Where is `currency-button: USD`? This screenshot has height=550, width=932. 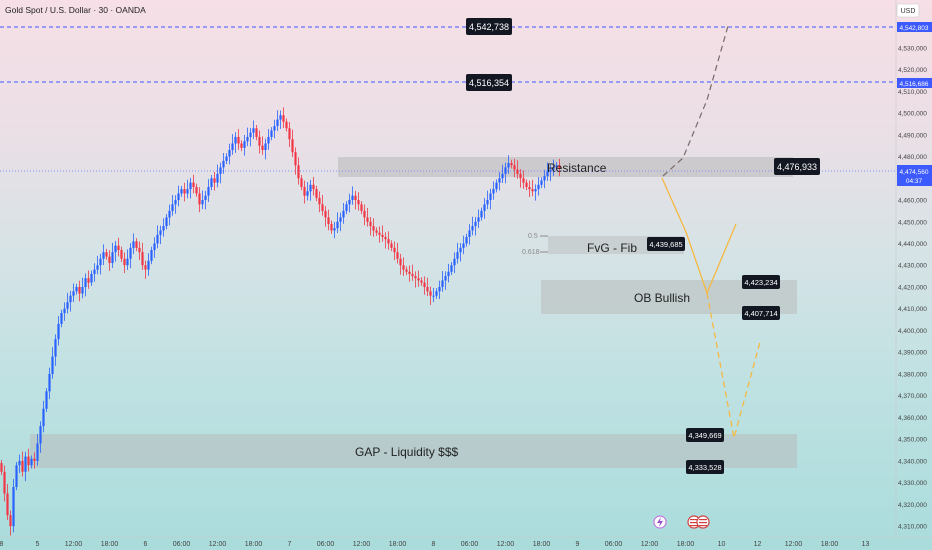 currency-button: USD is located at coordinates (908, 10).